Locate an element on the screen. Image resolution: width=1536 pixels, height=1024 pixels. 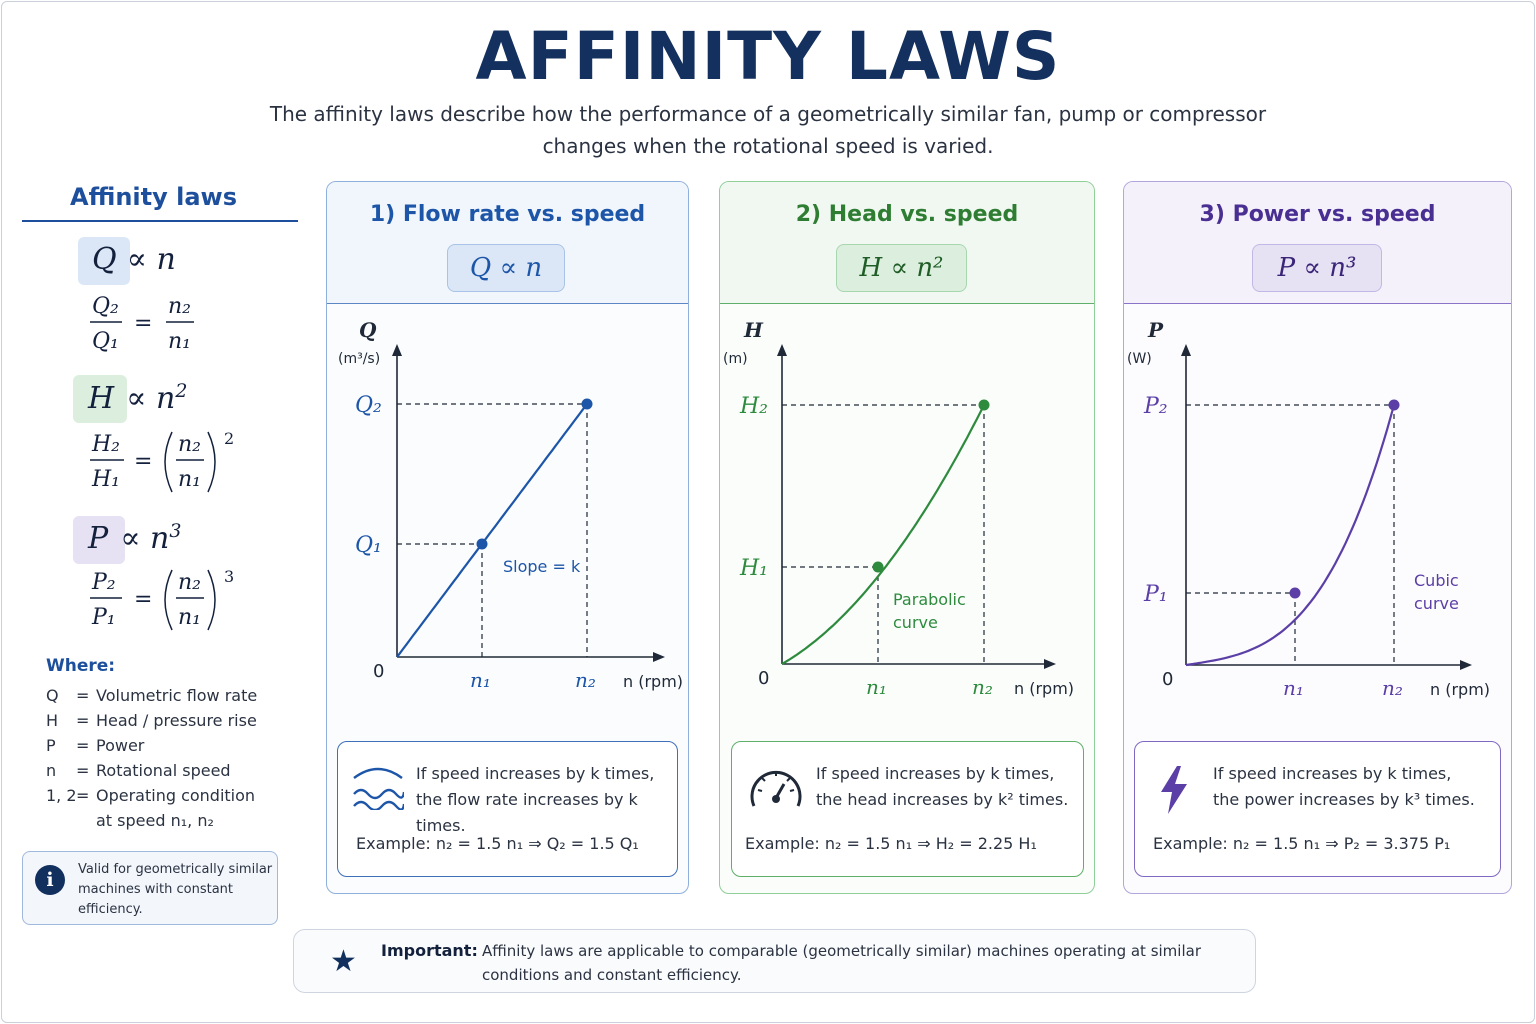
definition-q: Q = Volumetric flow rate is located at coordinates (152, 695).